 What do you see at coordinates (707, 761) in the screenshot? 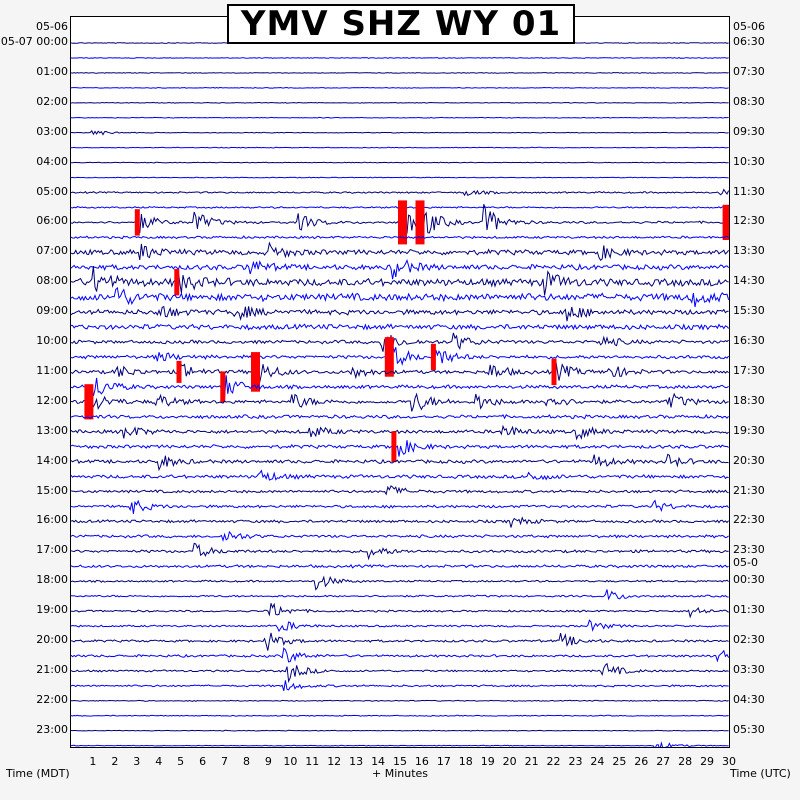
I see `minute-tick-label: 29` at bounding box center [707, 761].